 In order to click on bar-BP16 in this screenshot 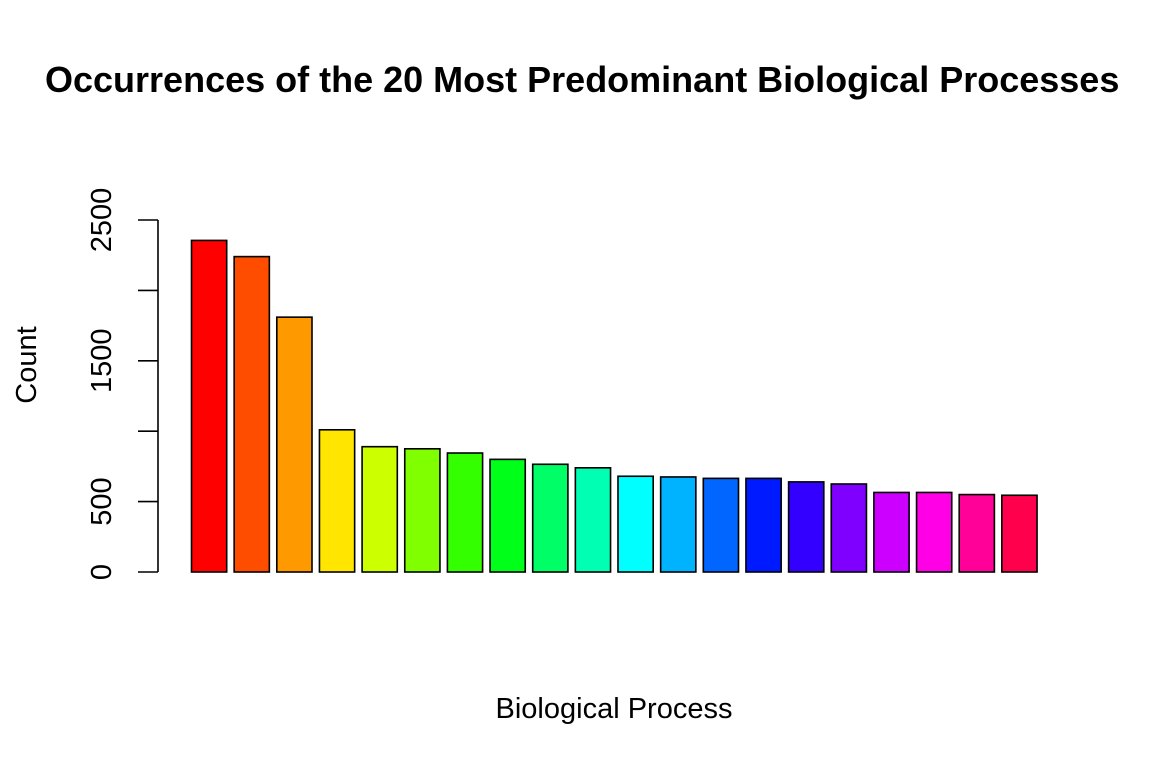, I will do `click(849, 528)`.